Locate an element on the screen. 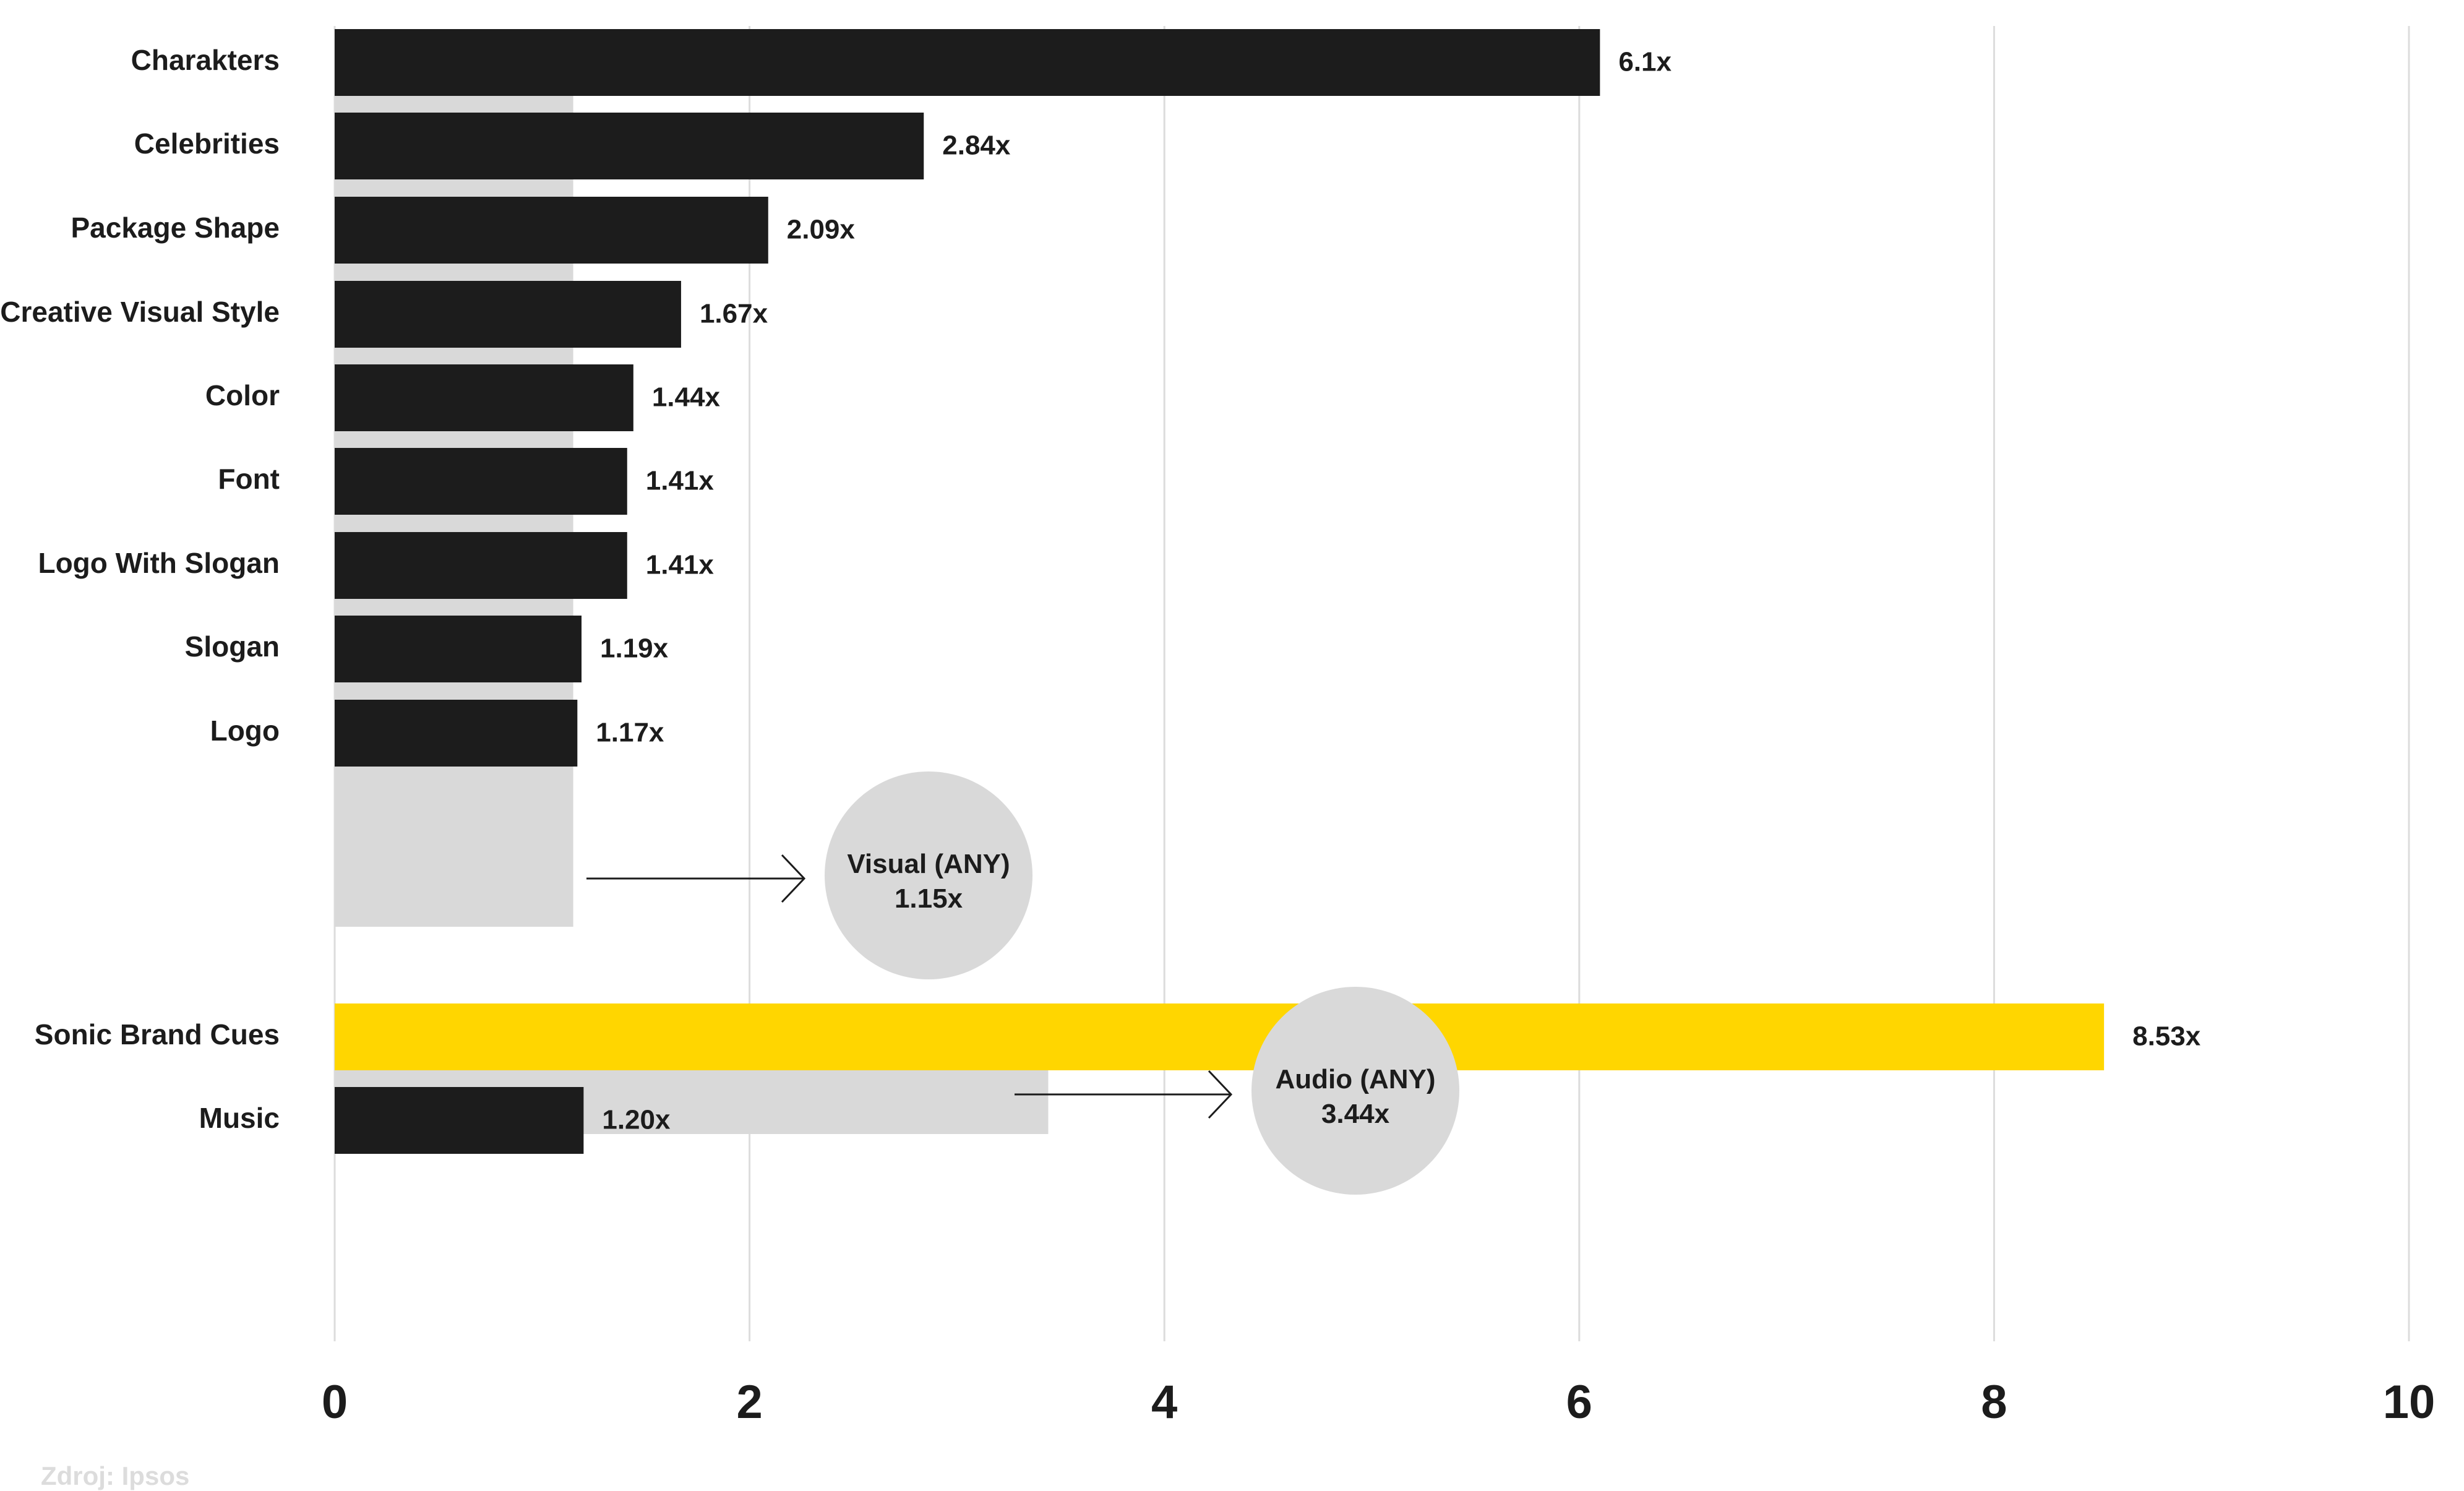 This screenshot has height=1491, width=2464. category-label-font: Font is located at coordinates (249, 479).